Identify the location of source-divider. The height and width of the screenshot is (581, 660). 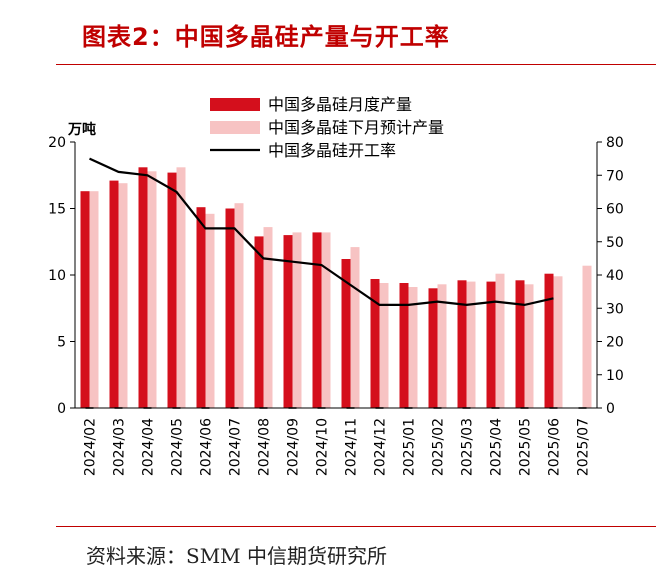
(356, 526).